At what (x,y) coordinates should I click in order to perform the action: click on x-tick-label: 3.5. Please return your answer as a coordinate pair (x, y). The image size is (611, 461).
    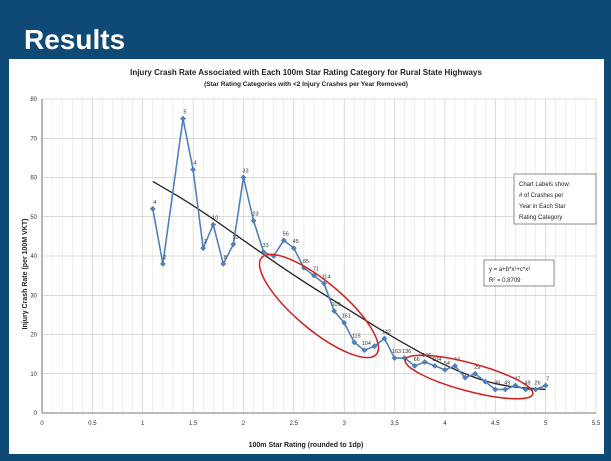
    Looking at the image, I should click on (394, 424).